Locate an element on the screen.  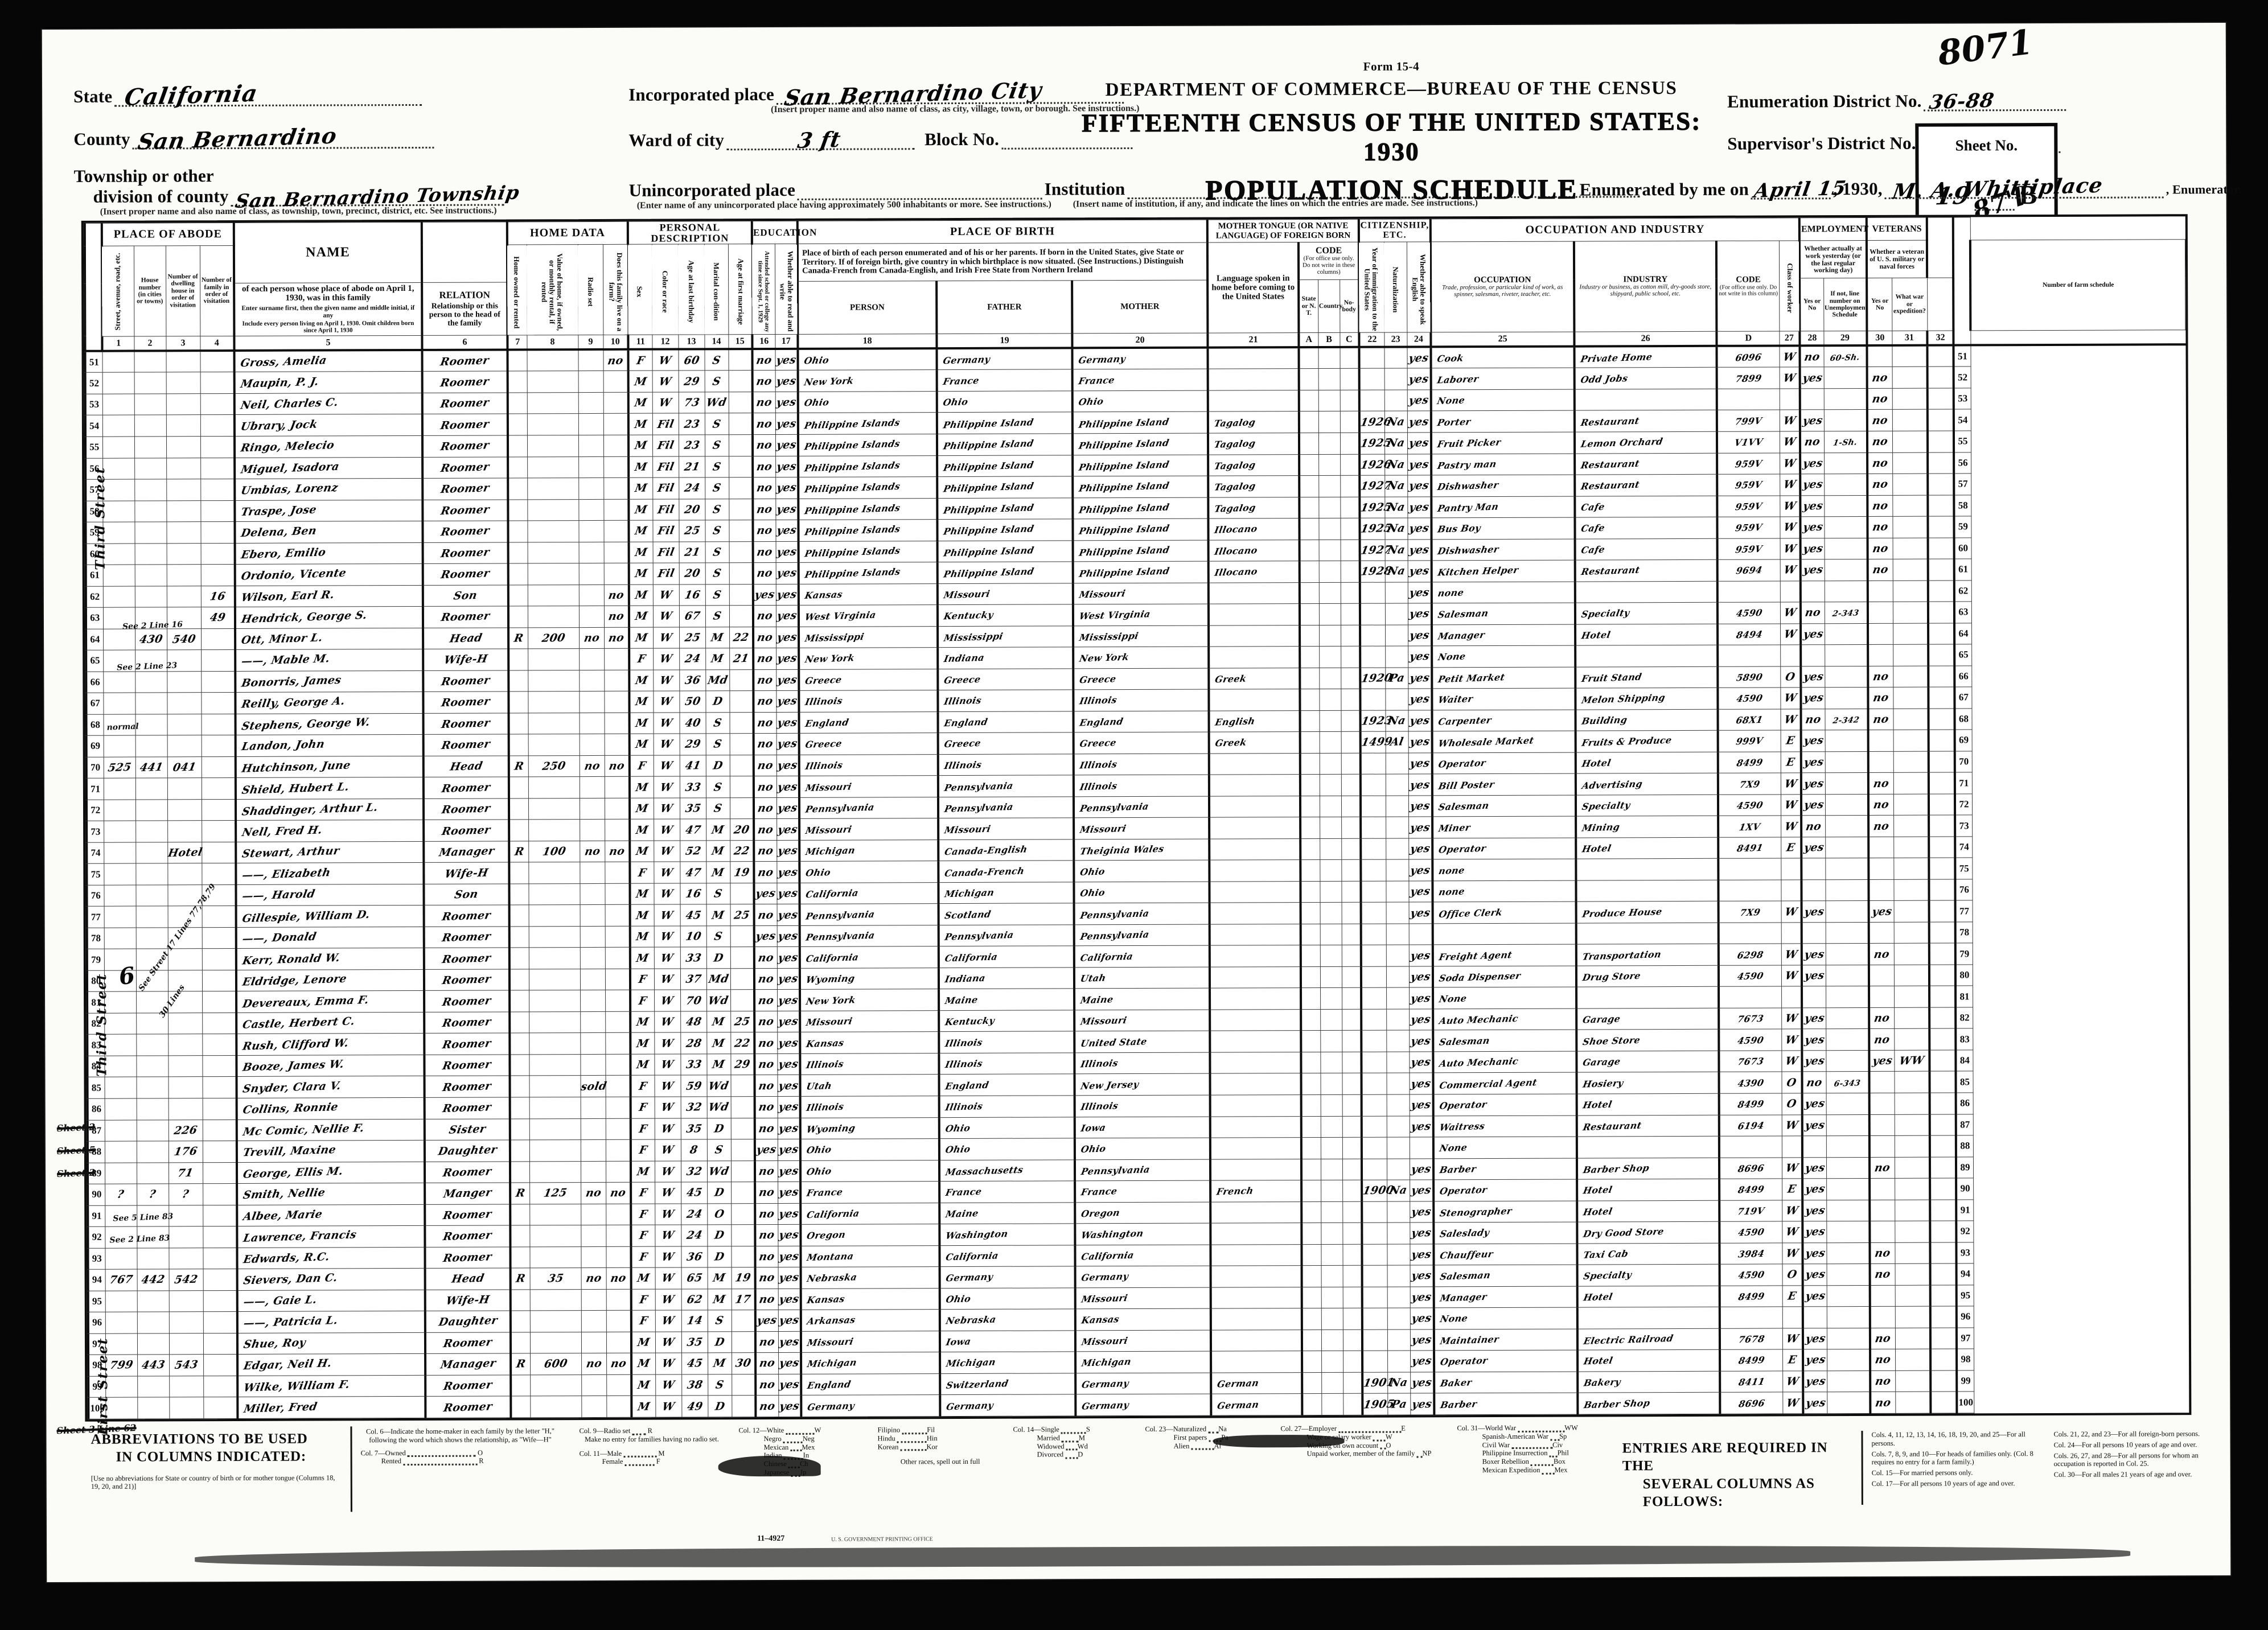
cell-industry is located at coordinates (1645, 400).